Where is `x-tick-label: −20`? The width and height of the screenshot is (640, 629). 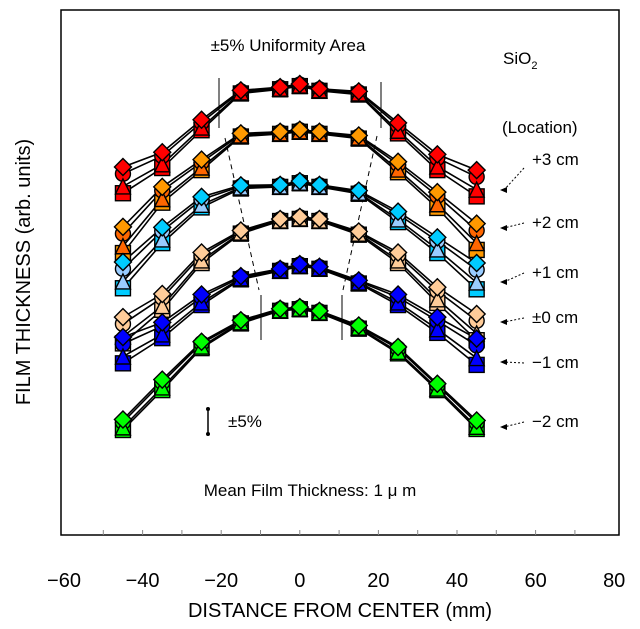
x-tick-label: −20 is located at coordinates (221, 581).